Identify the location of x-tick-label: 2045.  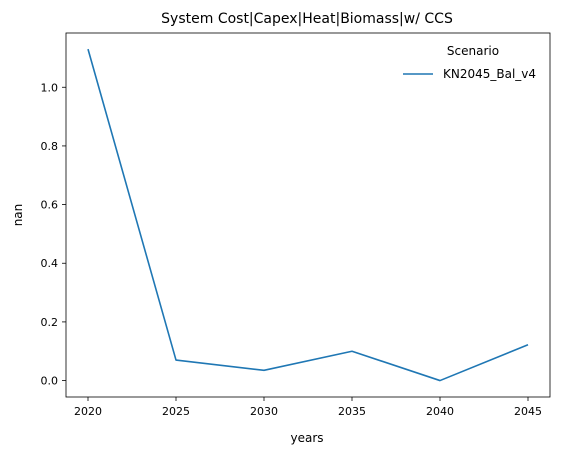
(528, 411).